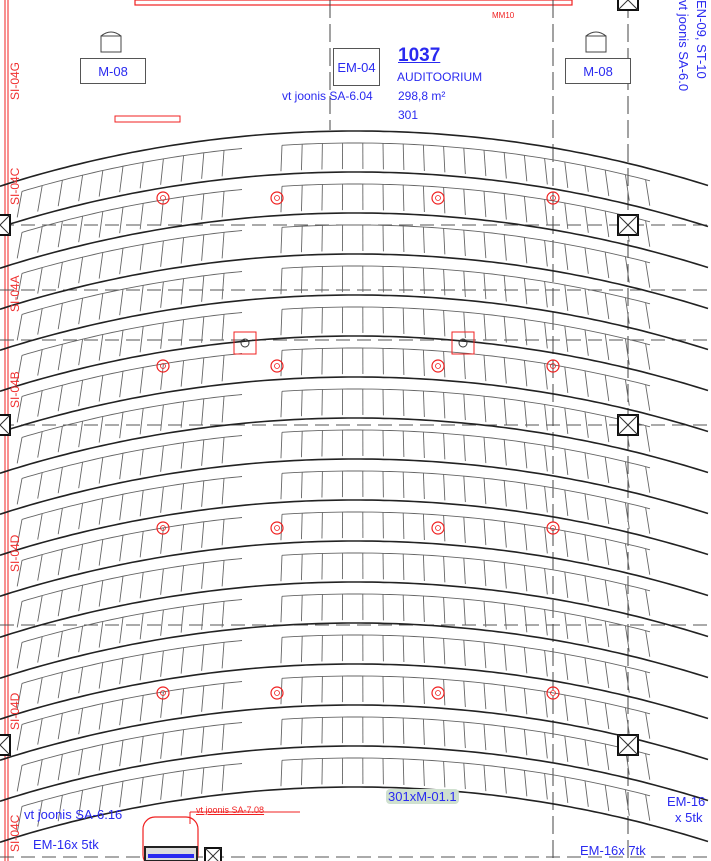  Describe the element at coordinates (422, 796) in the screenshot. I see `seat-type-tag: 301xM-01.1` at that location.